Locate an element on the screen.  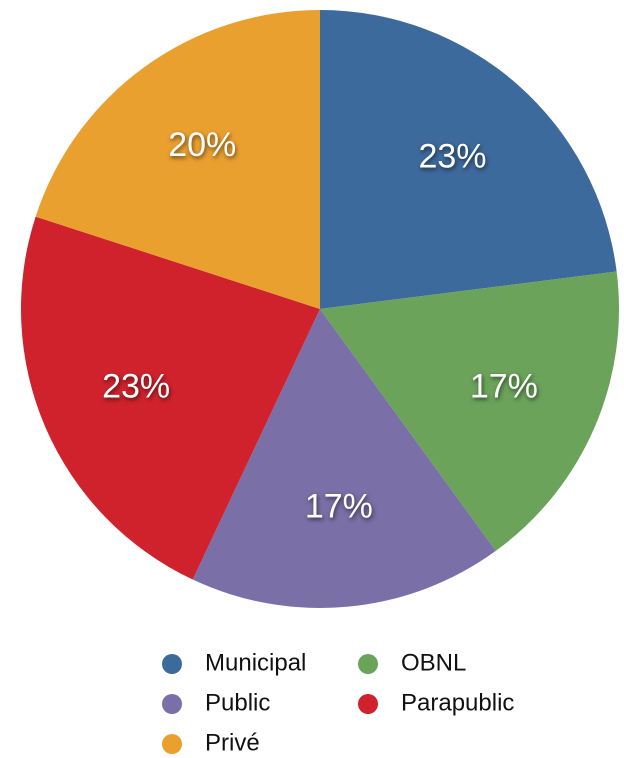
legend-label: Privé is located at coordinates (232, 742).